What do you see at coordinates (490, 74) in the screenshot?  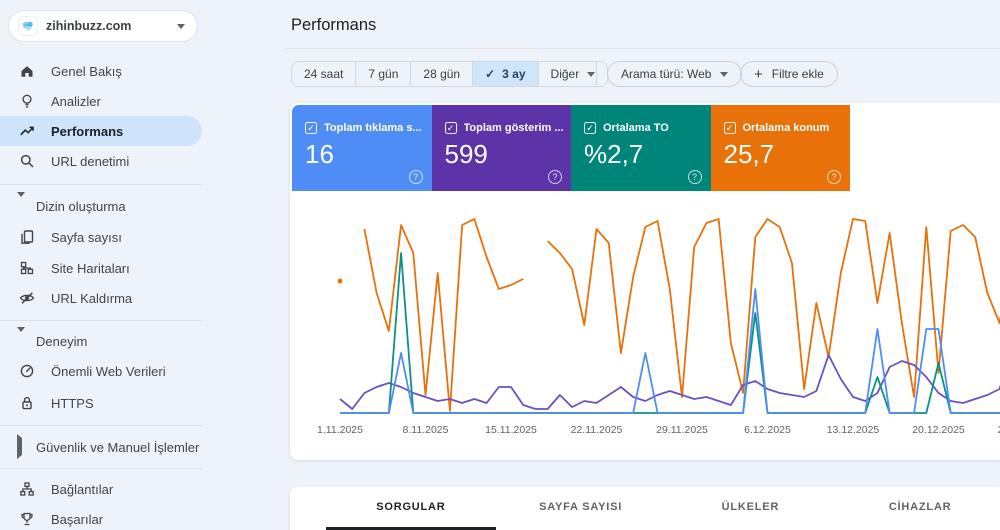 I see `check-icon: ✓` at bounding box center [490, 74].